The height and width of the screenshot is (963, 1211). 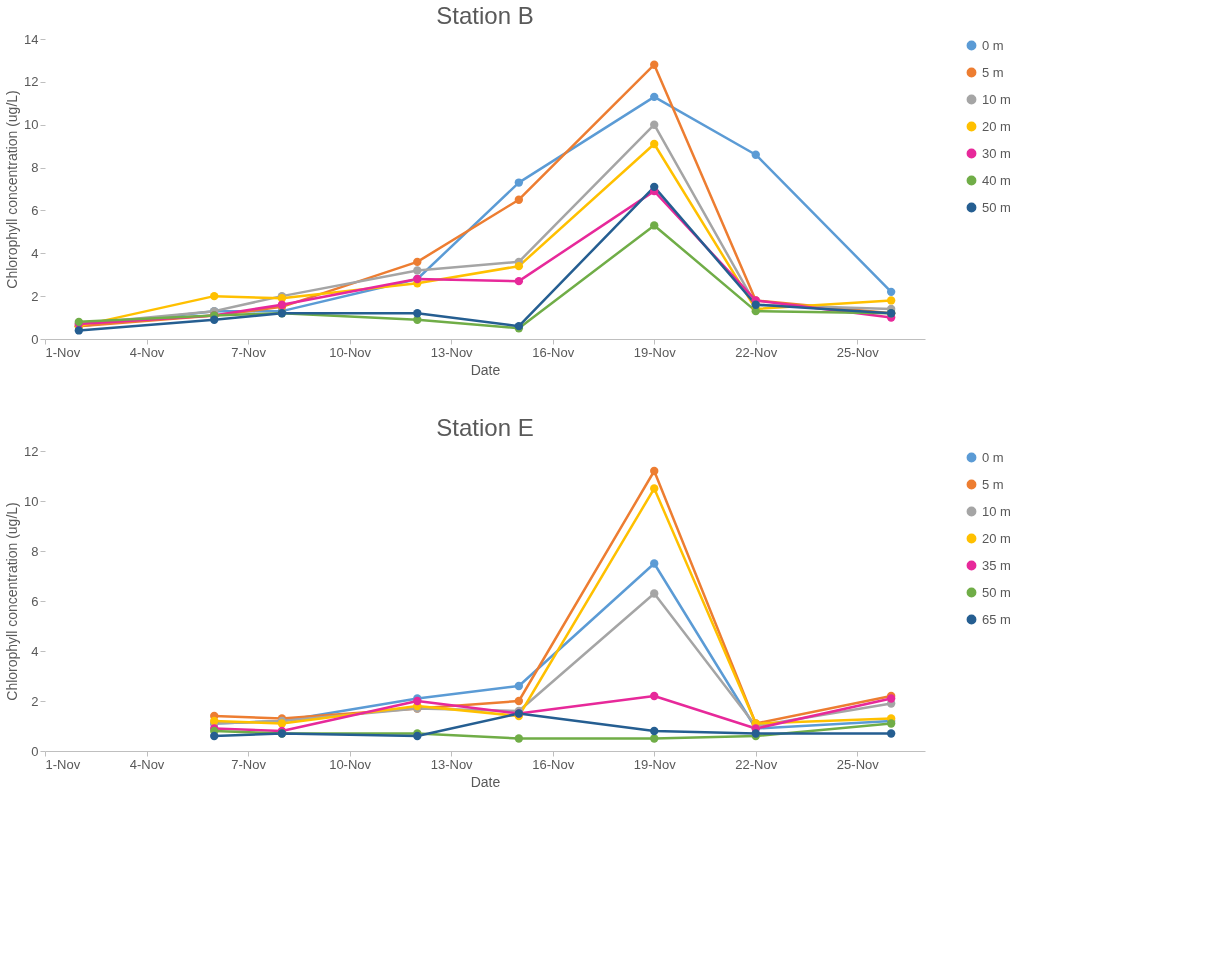 What do you see at coordinates (996, 565) in the screenshot?
I see `legend-label: 35 m` at bounding box center [996, 565].